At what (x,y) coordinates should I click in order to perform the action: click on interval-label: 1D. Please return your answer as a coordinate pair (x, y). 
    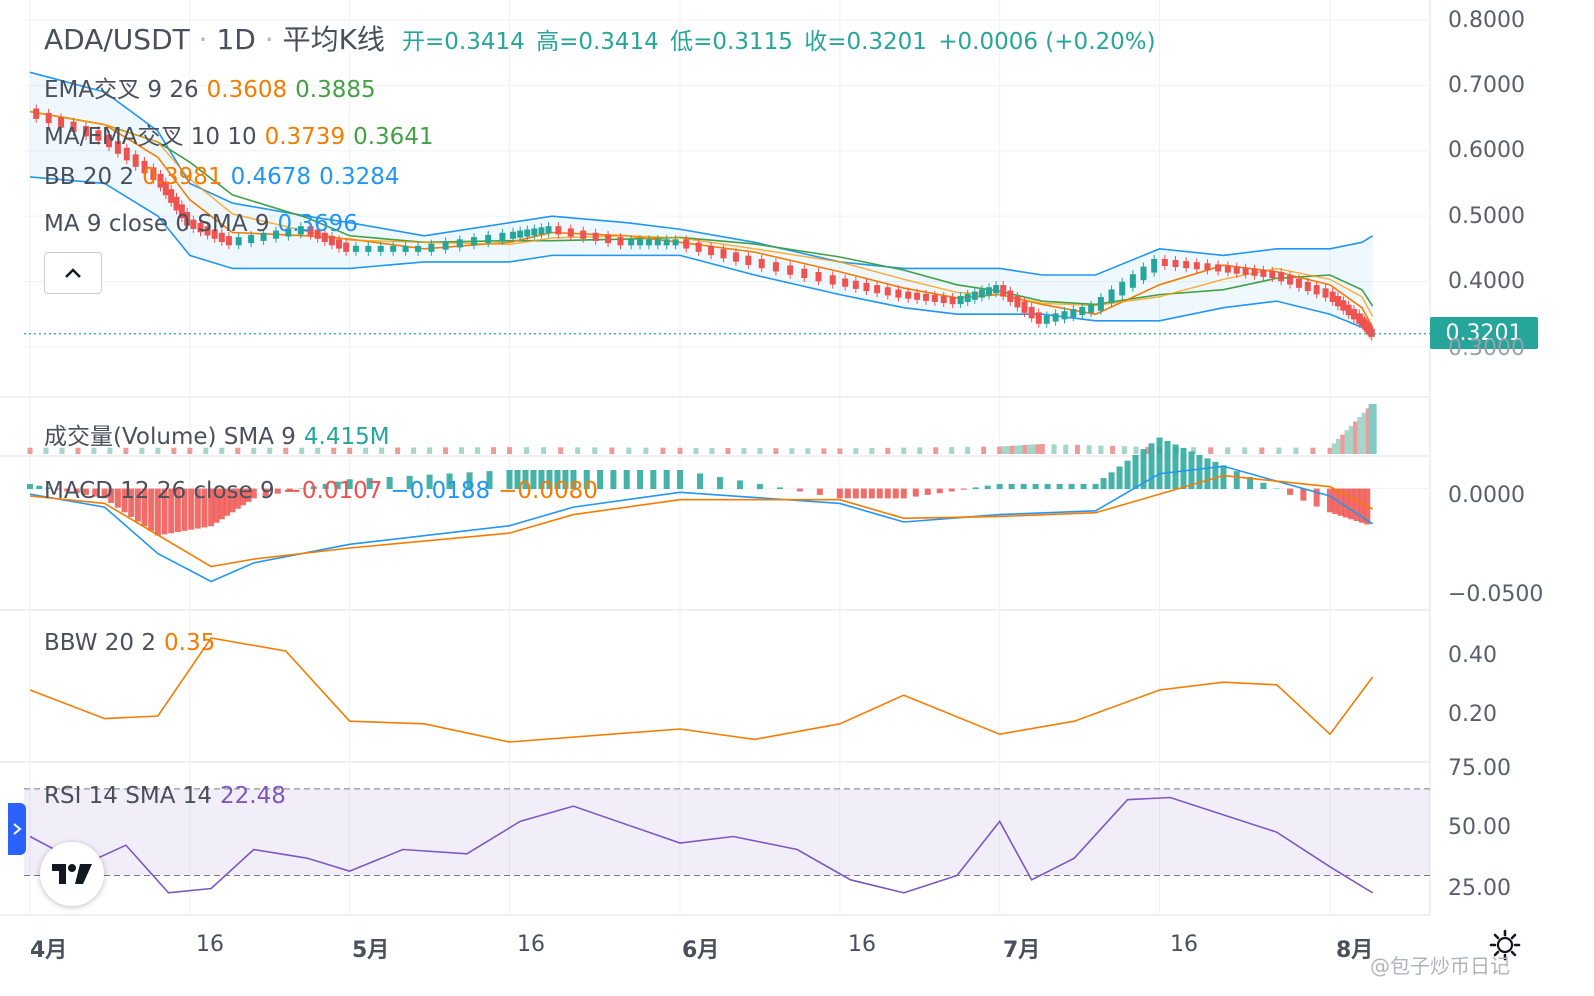
    Looking at the image, I should click on (236, 39).